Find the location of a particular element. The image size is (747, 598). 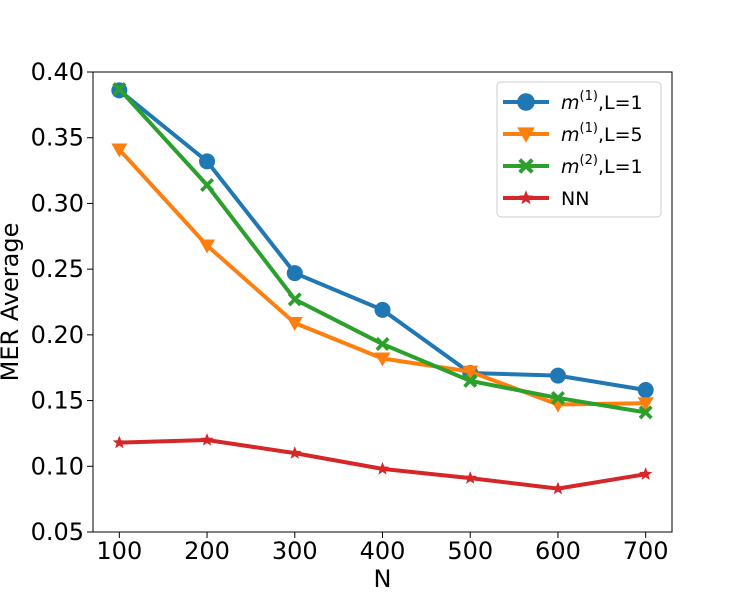

y-tick-label: 0.05 is located at coordinates (57, 532).